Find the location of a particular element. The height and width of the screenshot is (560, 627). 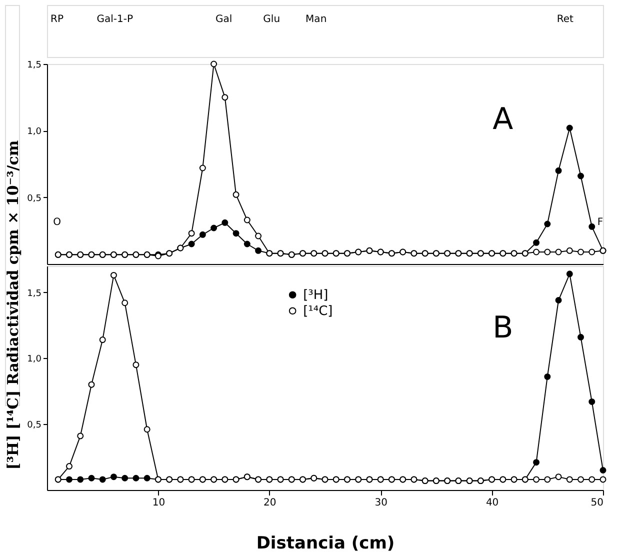

x-axis-title: Distancia (cm) is located at coordinates (325, 544).